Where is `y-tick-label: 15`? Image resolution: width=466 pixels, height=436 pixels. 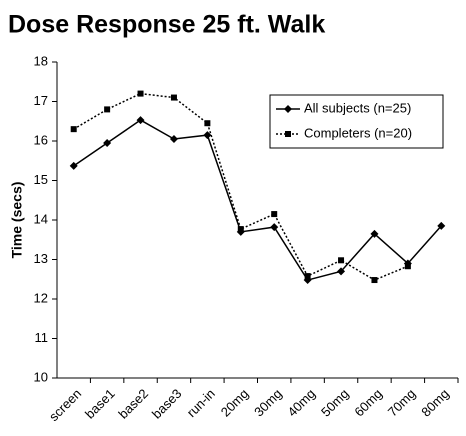 y-tick-label: 15 is located at coordinates (41, 179).